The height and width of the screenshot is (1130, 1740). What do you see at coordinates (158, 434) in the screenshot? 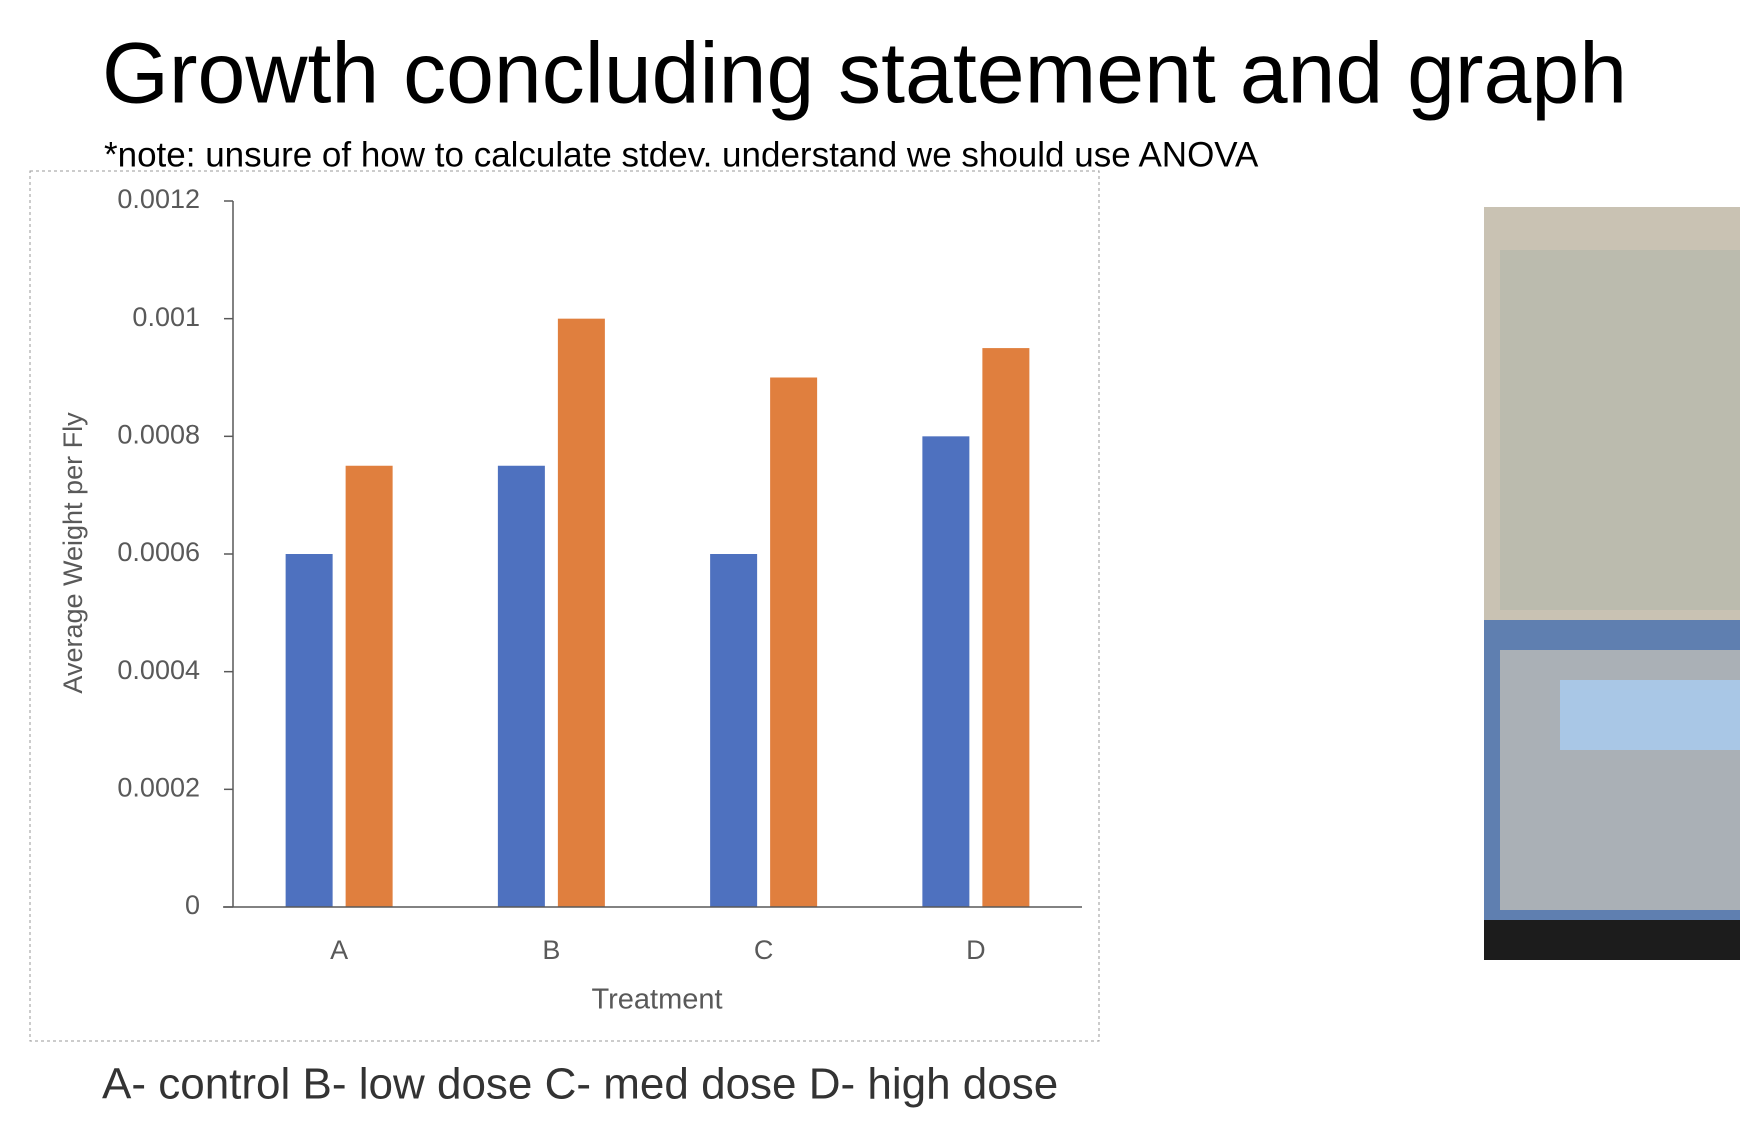
I see `y-tick-label: 0.0008` at bounding box center [158, 434].